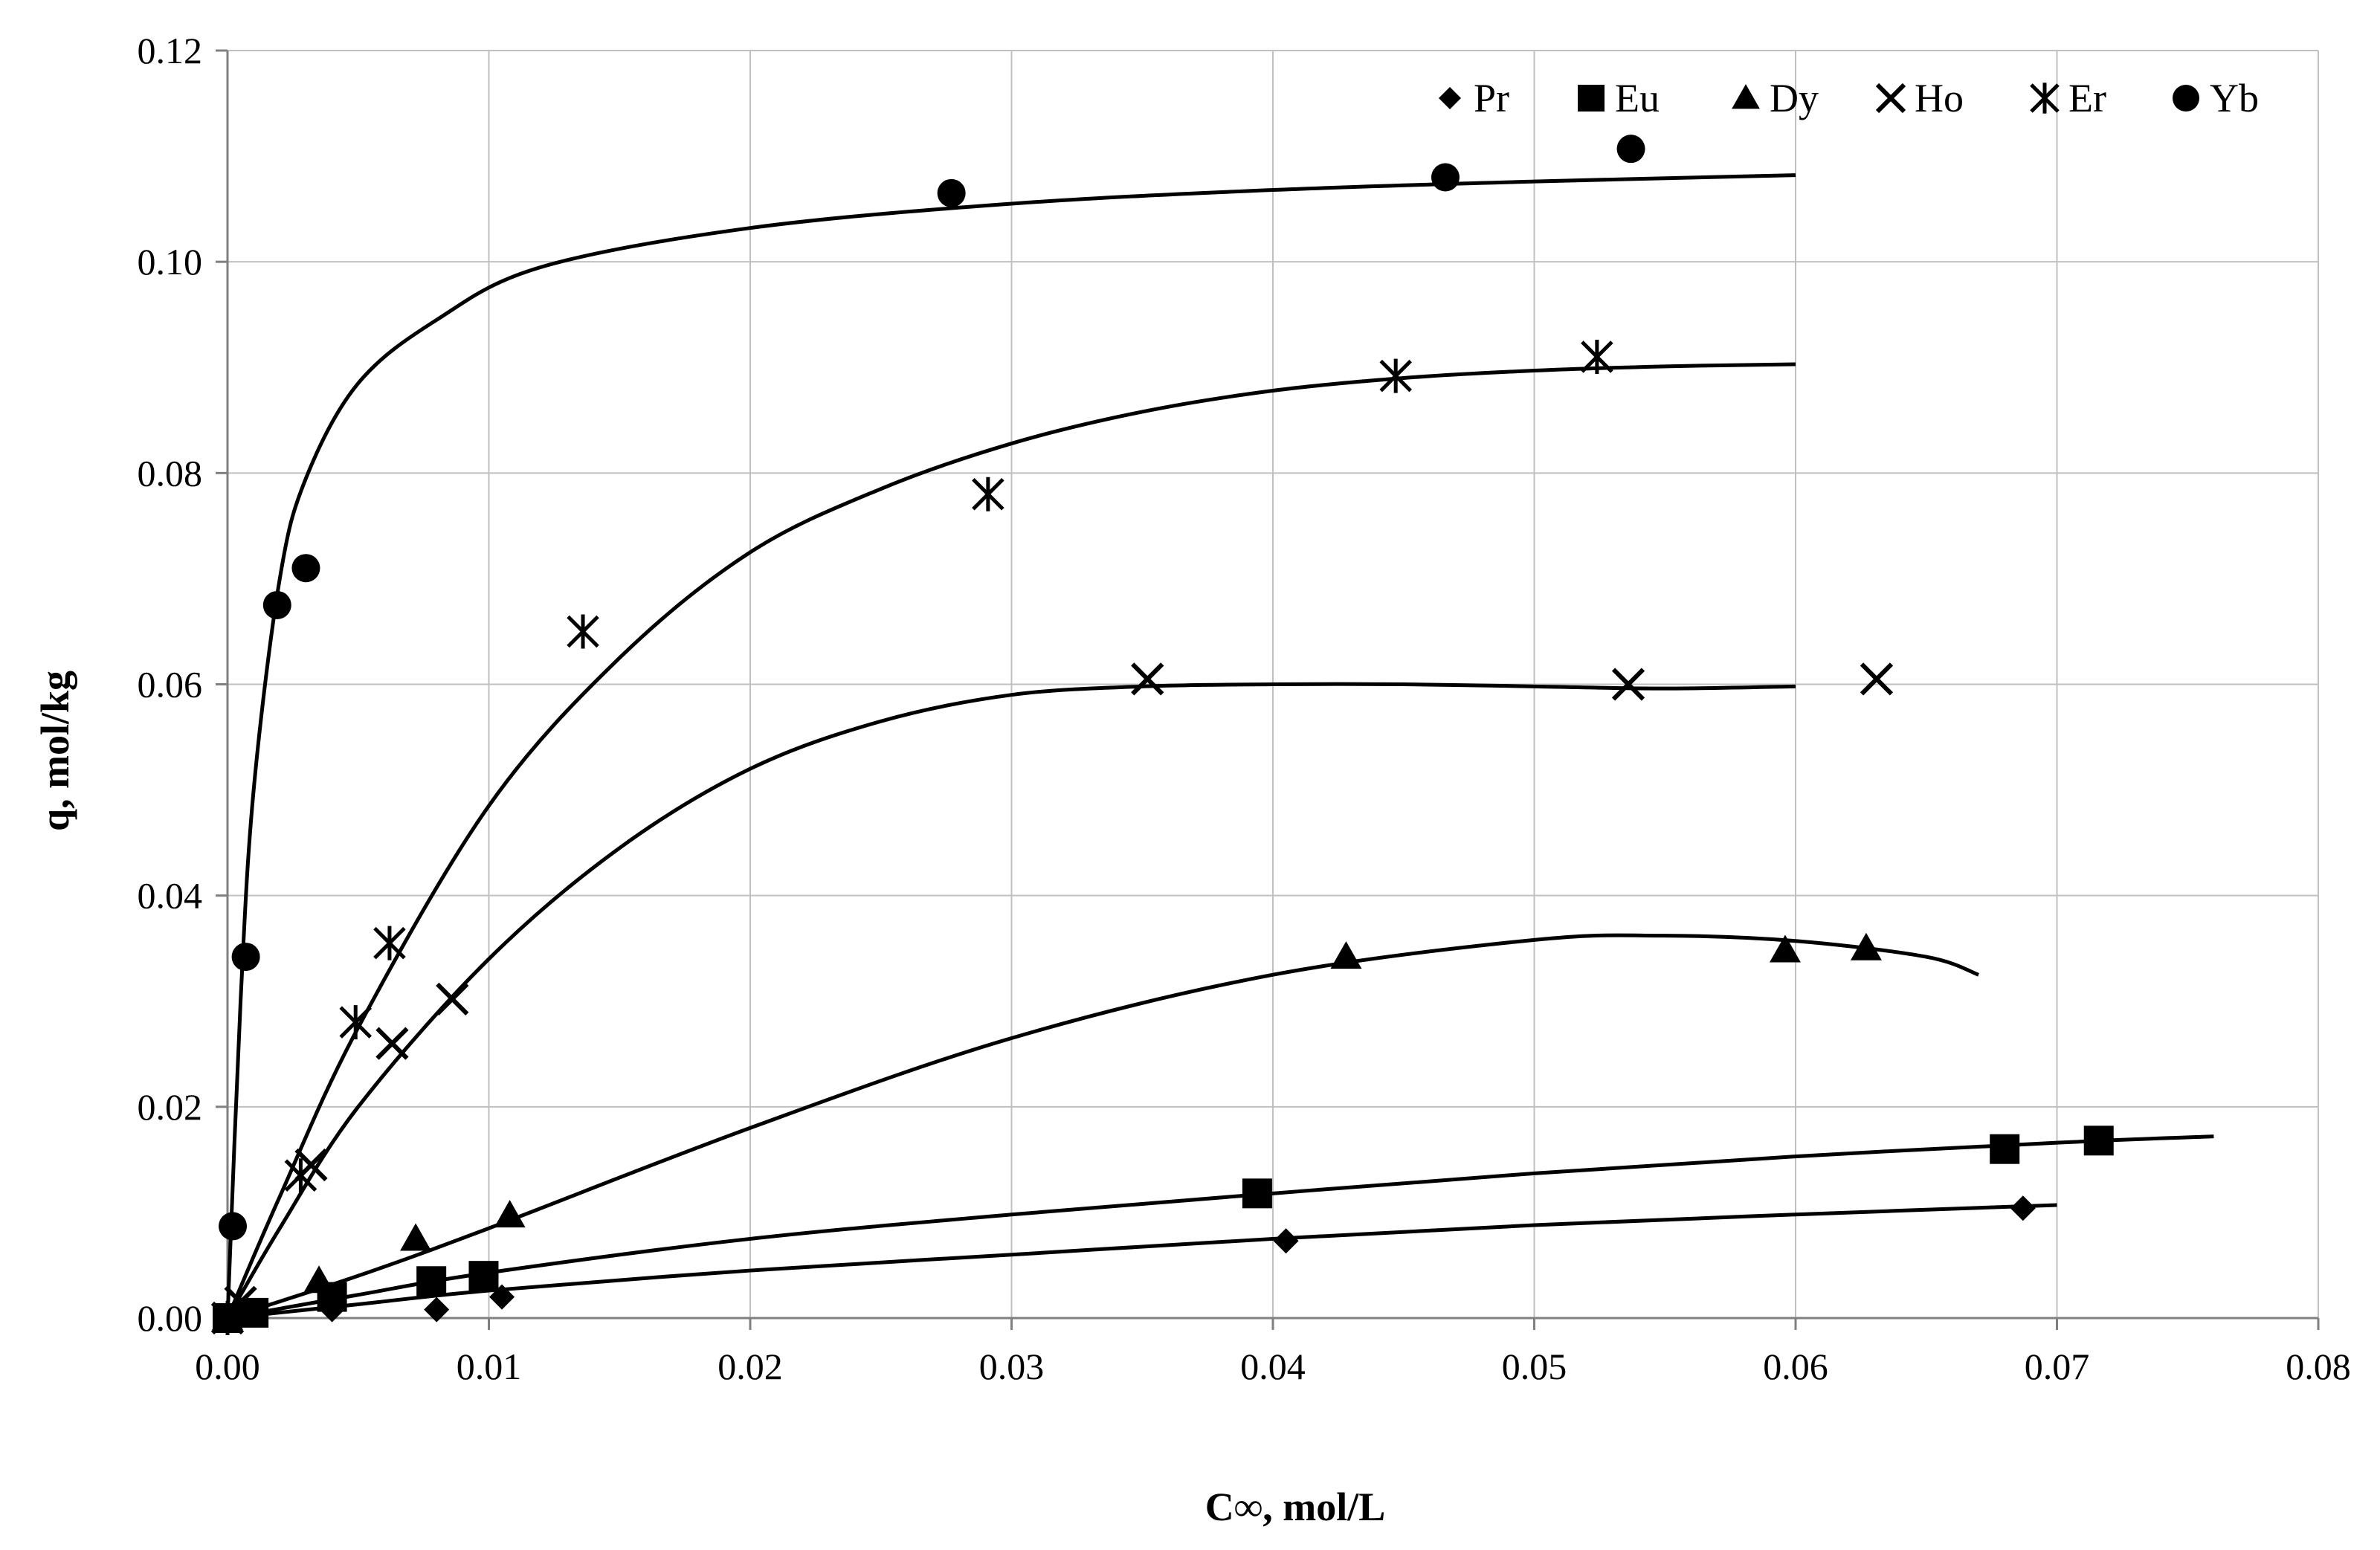 This screenshot has width=2380, height=1550. I want to click on legend-item-ho: Ho, so click(1919, 98).